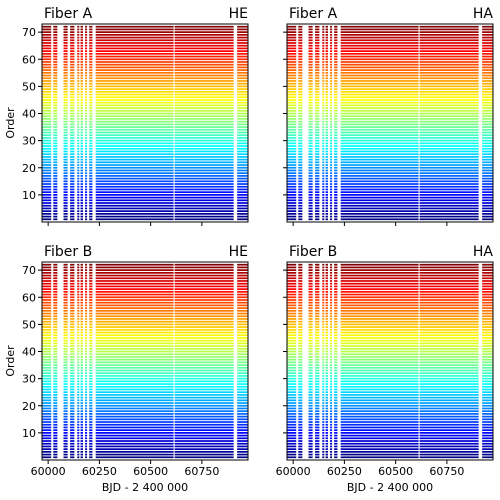 The image size is (500, 500). I want to click on x-axis-label: BJD - 2 400 000, so click(390, 487).